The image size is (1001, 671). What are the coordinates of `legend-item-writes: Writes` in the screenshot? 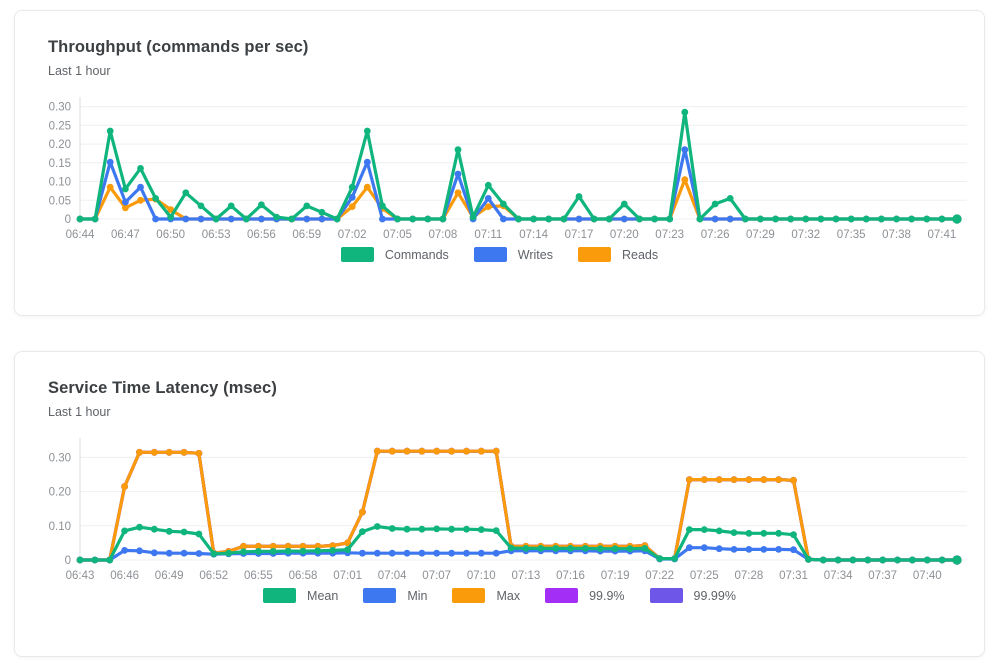 It's located at (513, 254).